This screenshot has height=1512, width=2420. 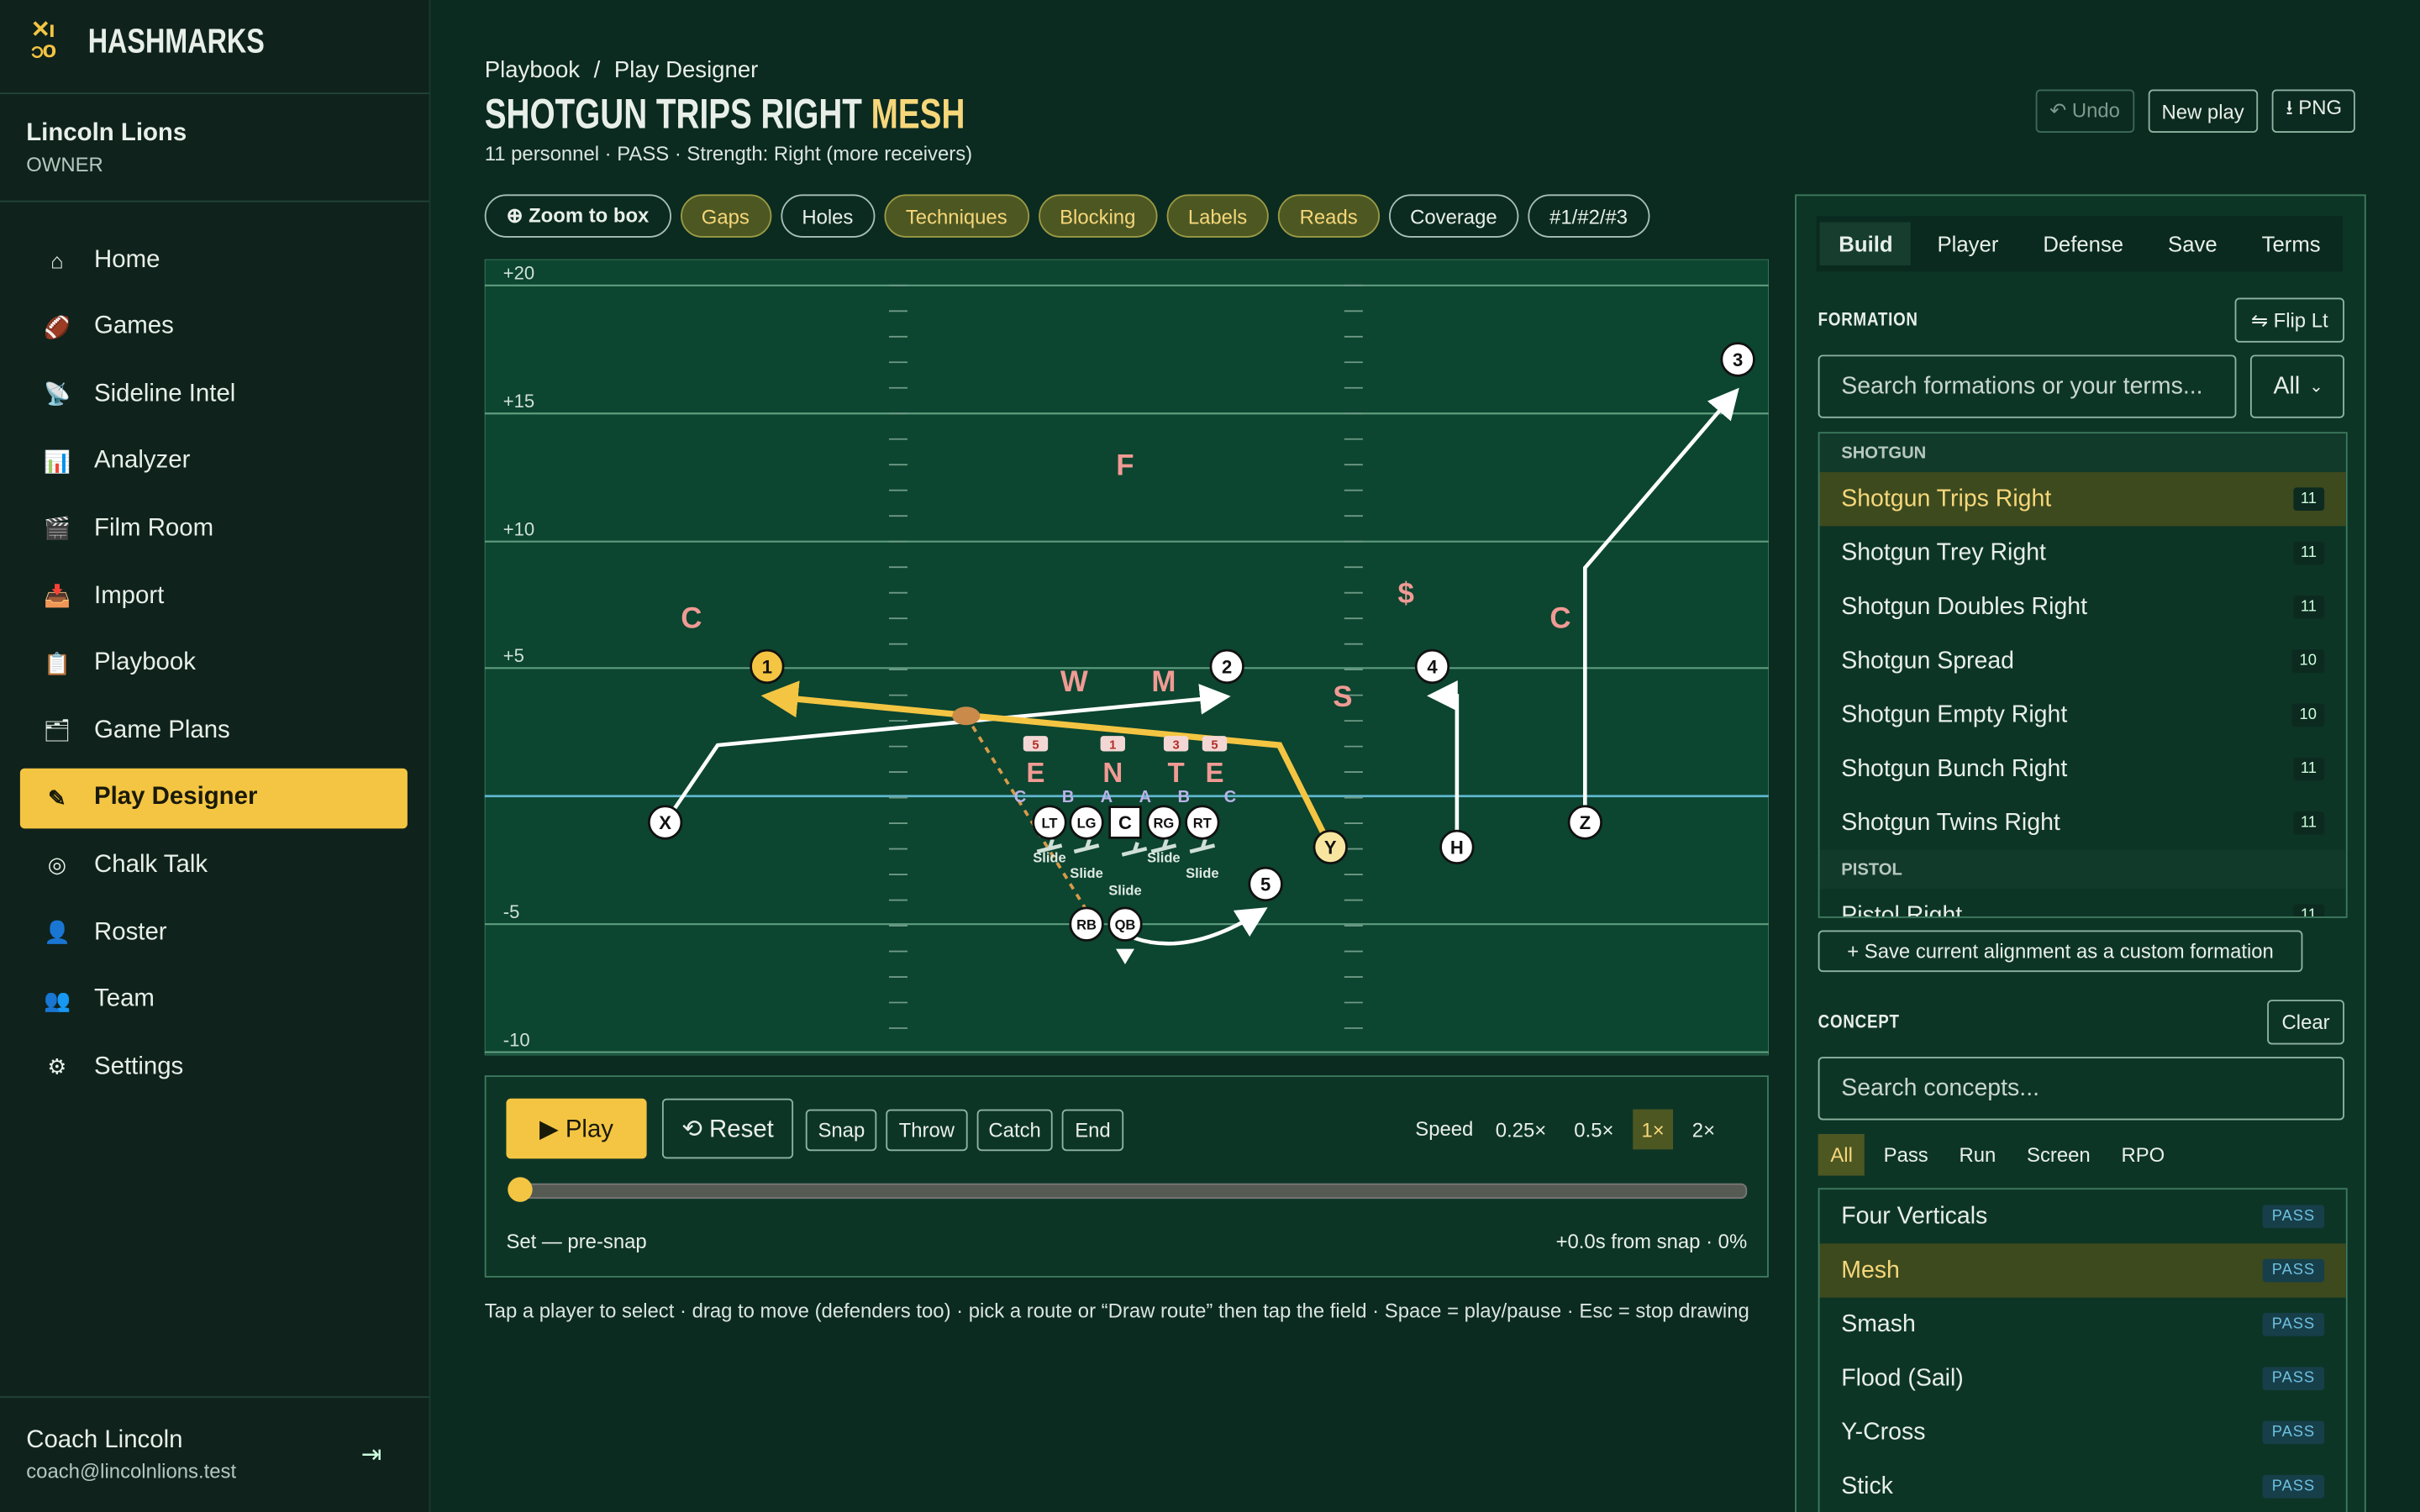 I want to click on concept-item: Flood (Sail) PASS, so click(x=2083, y=1378).